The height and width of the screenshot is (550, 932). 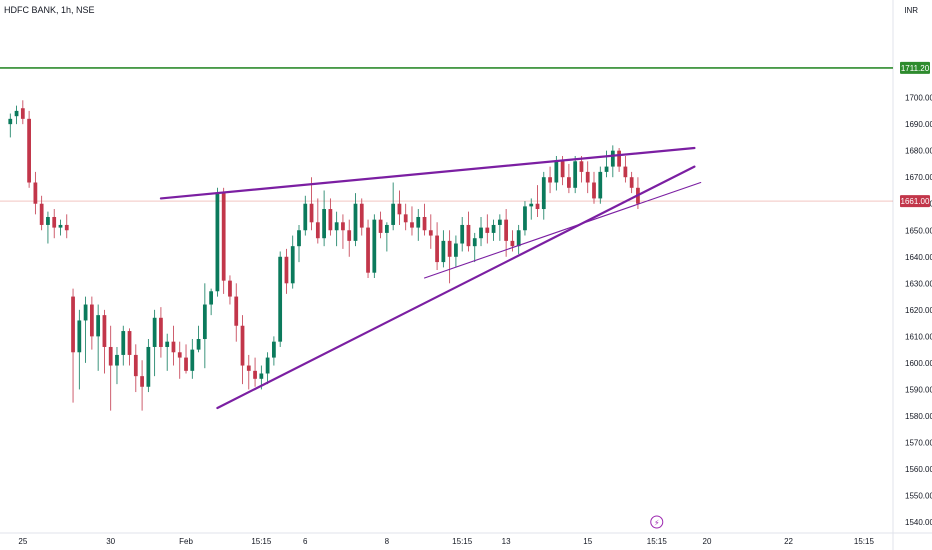 What do you see at coordinates (918, 177) in the screenshot?
I see `y-tick-label: 1670.00` at bounding box center [918, 177].